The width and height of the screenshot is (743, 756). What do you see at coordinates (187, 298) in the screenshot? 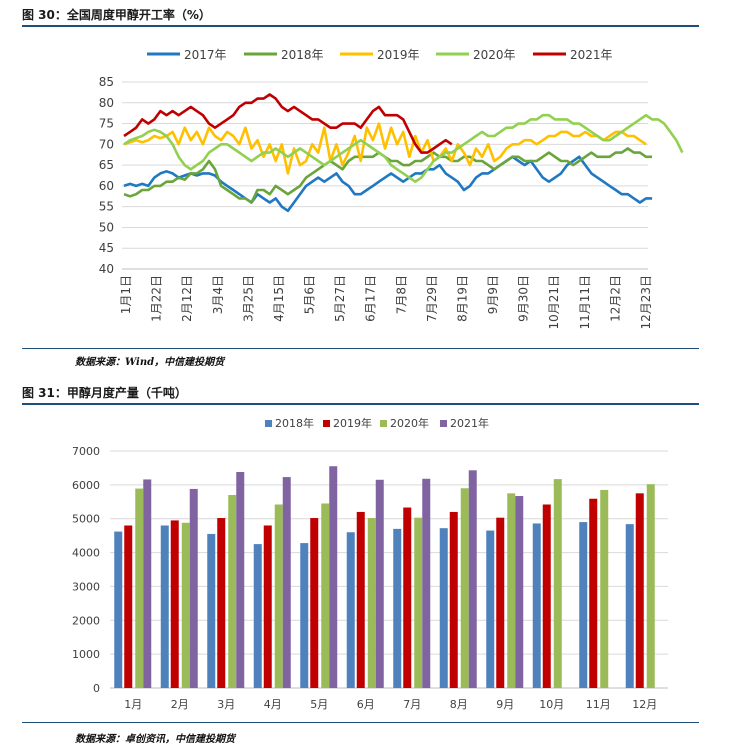
I see `x-tick-label: 2月12日` at bounding box center [187, 298].